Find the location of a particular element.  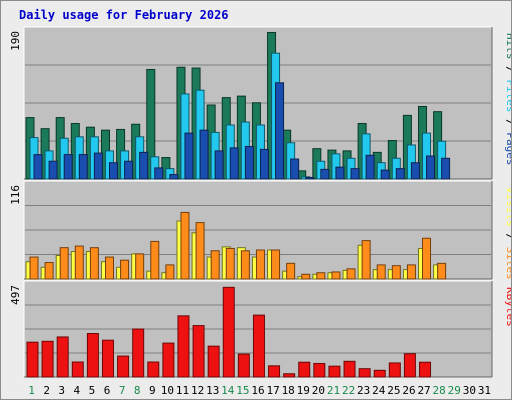

day-label-12: 12 is located at coordinates (197, 390).